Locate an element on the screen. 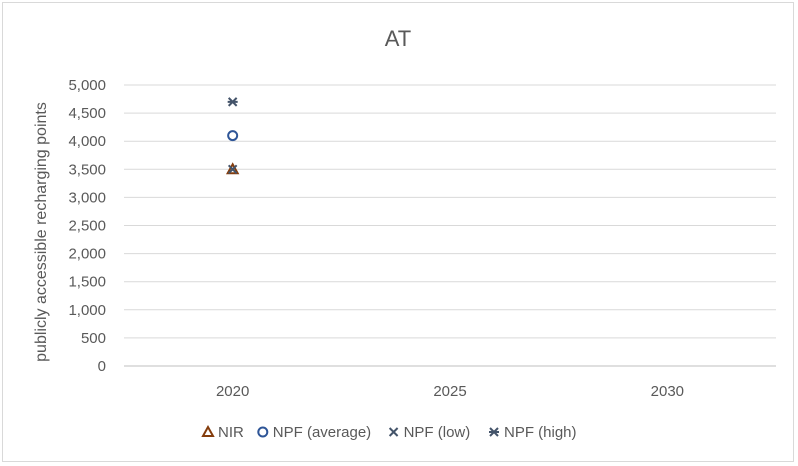 Image resolution: width=798 pixels, height=466 pixels. x-tick-label: 2030 is located at coordinates (667, 391).